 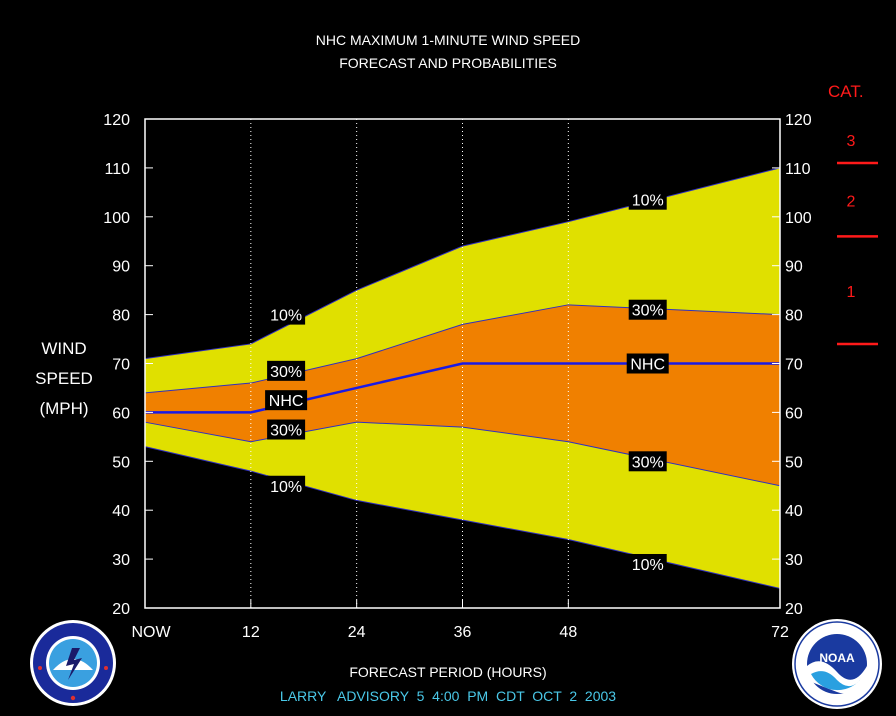 I want to click on band-label-7: NHC, so click(x=647, y=365).